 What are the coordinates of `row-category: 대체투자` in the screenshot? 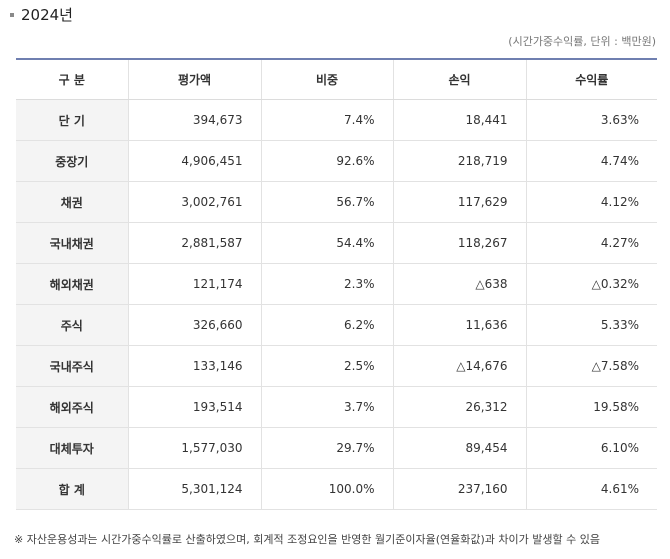 It's located at (72, 448).